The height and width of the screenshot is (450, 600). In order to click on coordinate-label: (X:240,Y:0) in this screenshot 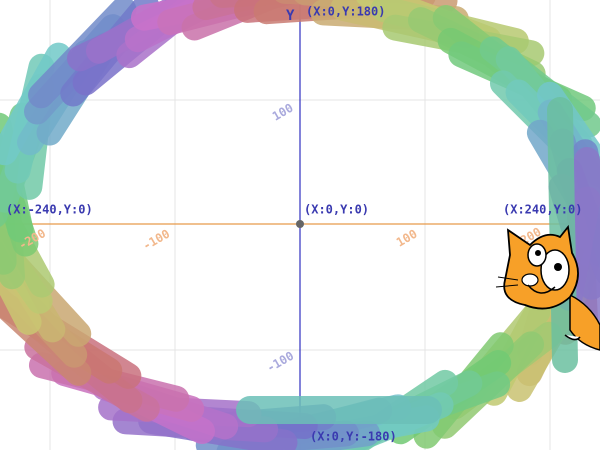, I will do `click(542, 210)`.